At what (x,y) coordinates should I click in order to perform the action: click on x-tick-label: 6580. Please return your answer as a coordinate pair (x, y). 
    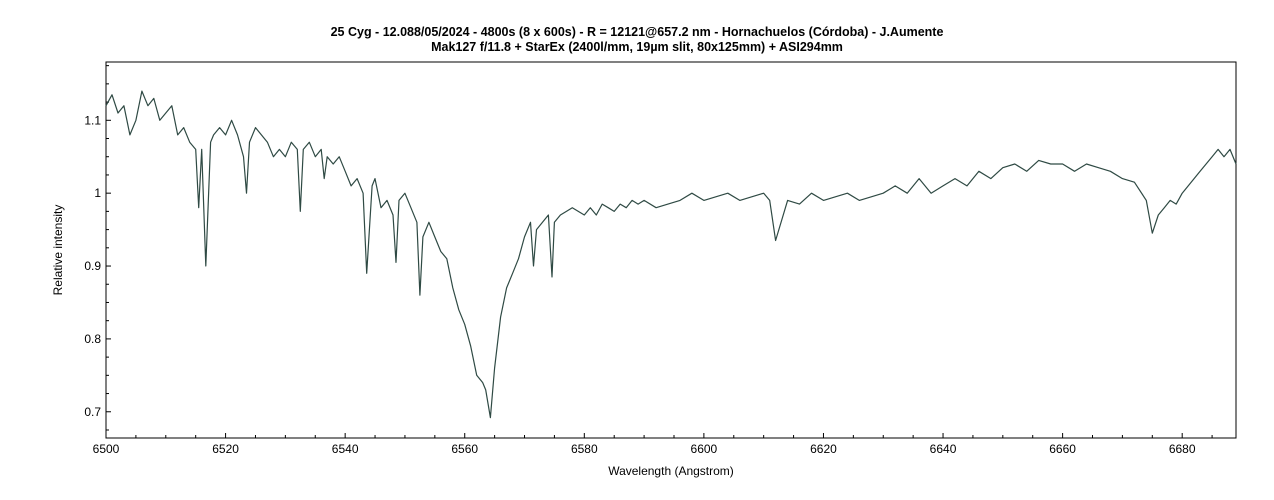
    Looking at the image, I should click on (584, 449).